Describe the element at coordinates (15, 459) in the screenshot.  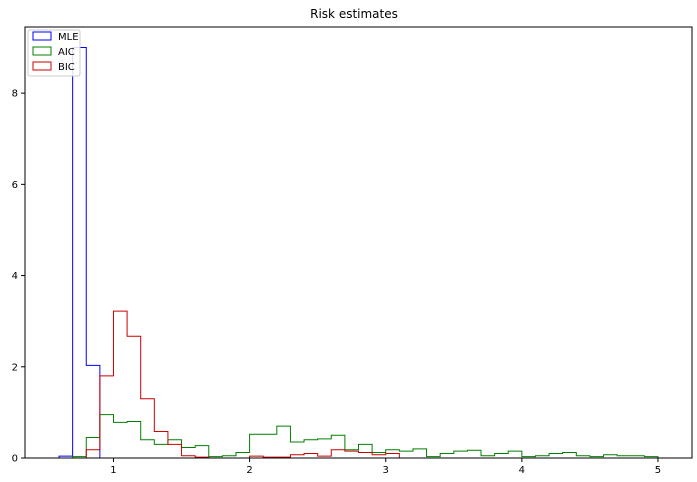
I see `y-tick-label: 0` at that location.